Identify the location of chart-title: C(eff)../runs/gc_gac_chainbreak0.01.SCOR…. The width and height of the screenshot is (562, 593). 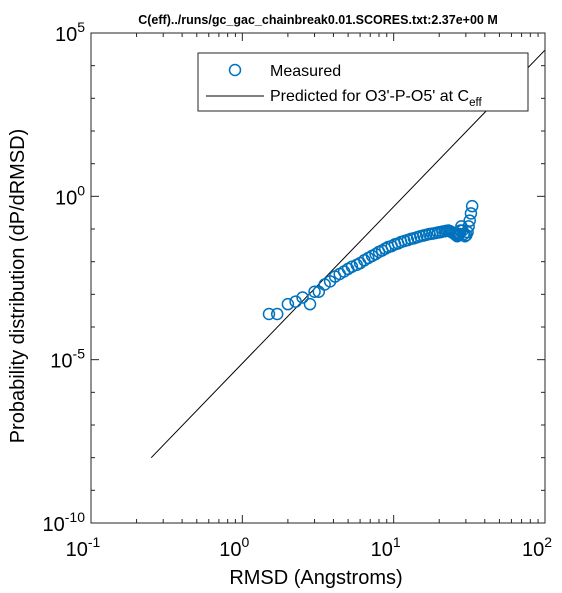
(318, 20).